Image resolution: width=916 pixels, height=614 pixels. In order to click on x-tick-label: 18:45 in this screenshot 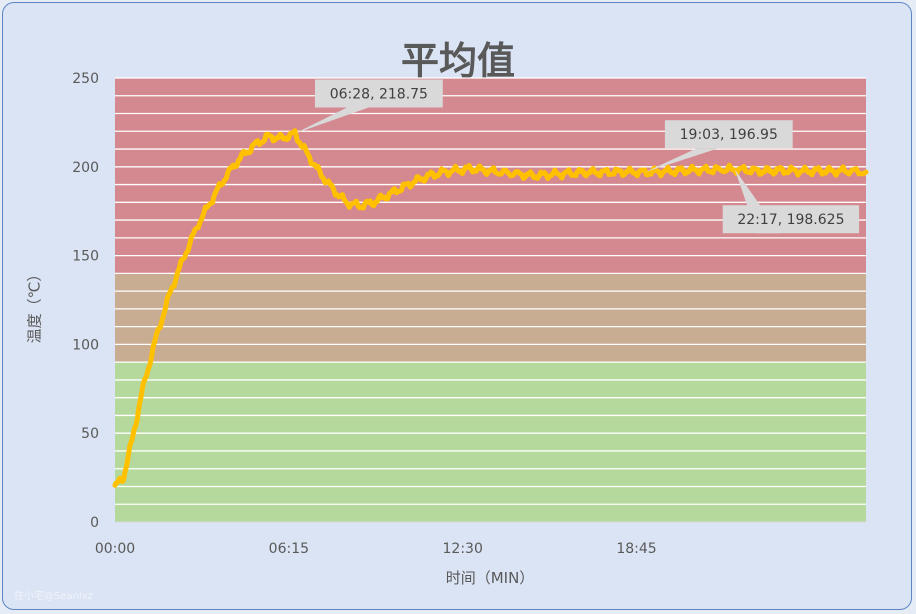, I will do `click(636, 549)`.